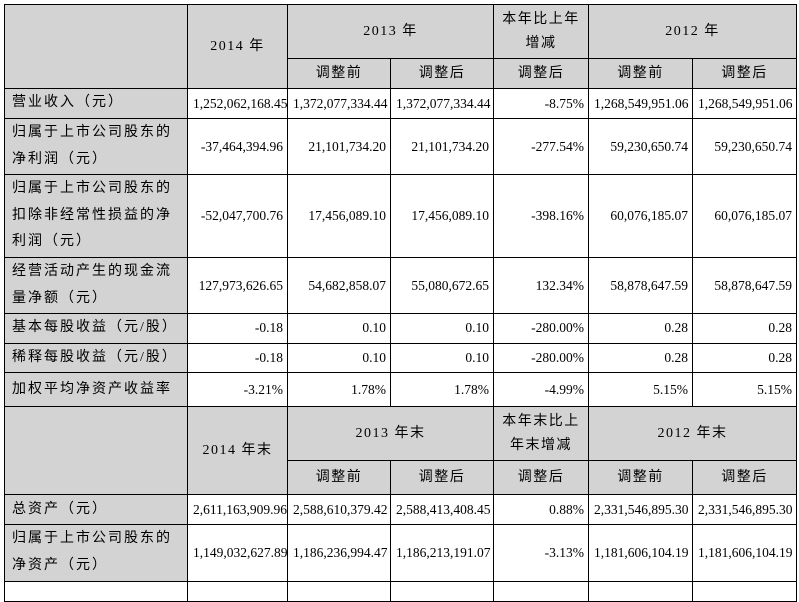 The width and height of the screenshot is (799, 602). Describe the element at coordinates (96, 146) in the screenshot. I see `row-label: 归属于上市公司股东的净利润（元）` at that location.